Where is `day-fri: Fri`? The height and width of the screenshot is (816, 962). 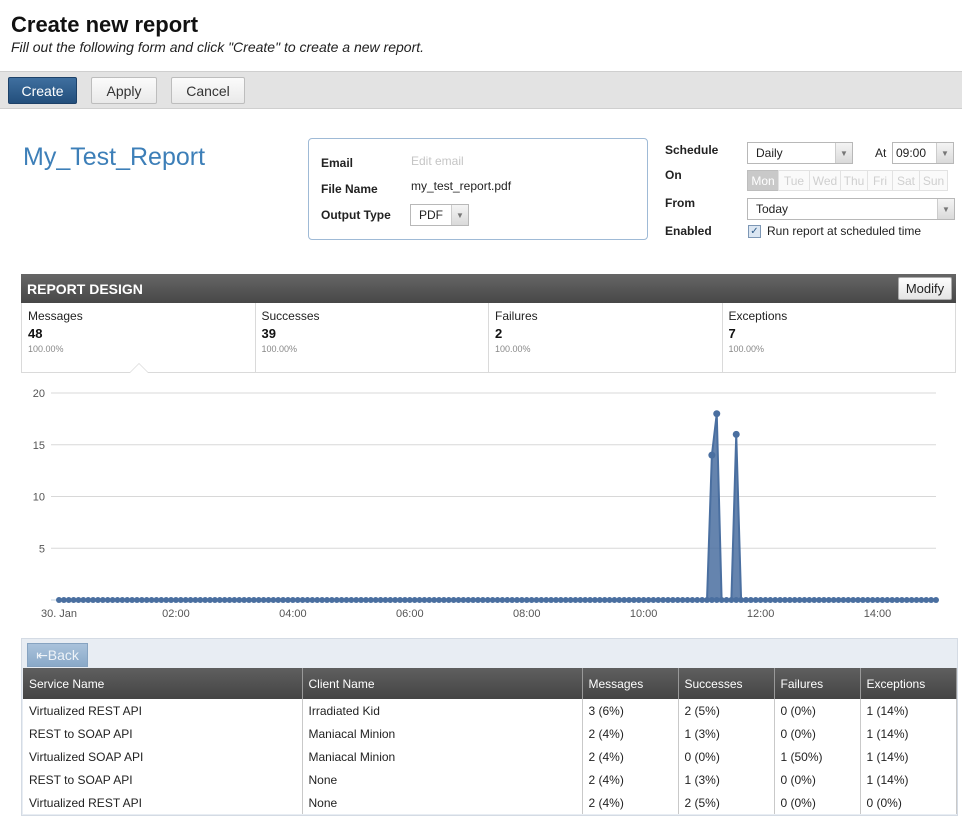
day-fri: Fri is located at coordinates (880, 180).